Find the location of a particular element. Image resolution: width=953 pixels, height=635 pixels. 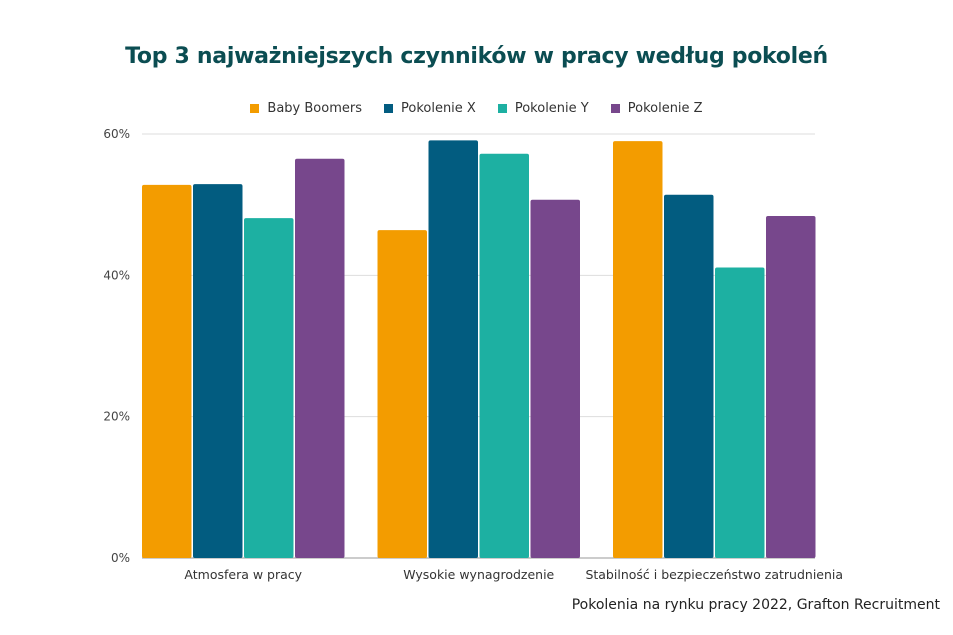

legend-item-baby-boomers: Baby Boomers is located at coordinates (306, 108).